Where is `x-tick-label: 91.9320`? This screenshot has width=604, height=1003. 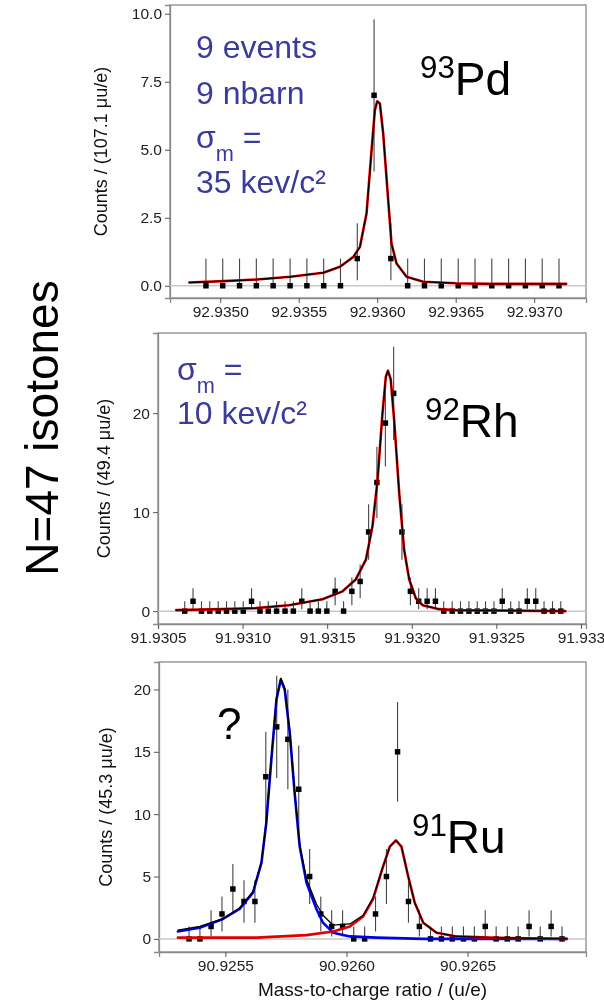
x-tick-label: 91.9320 is located at coordinates (412, 638).